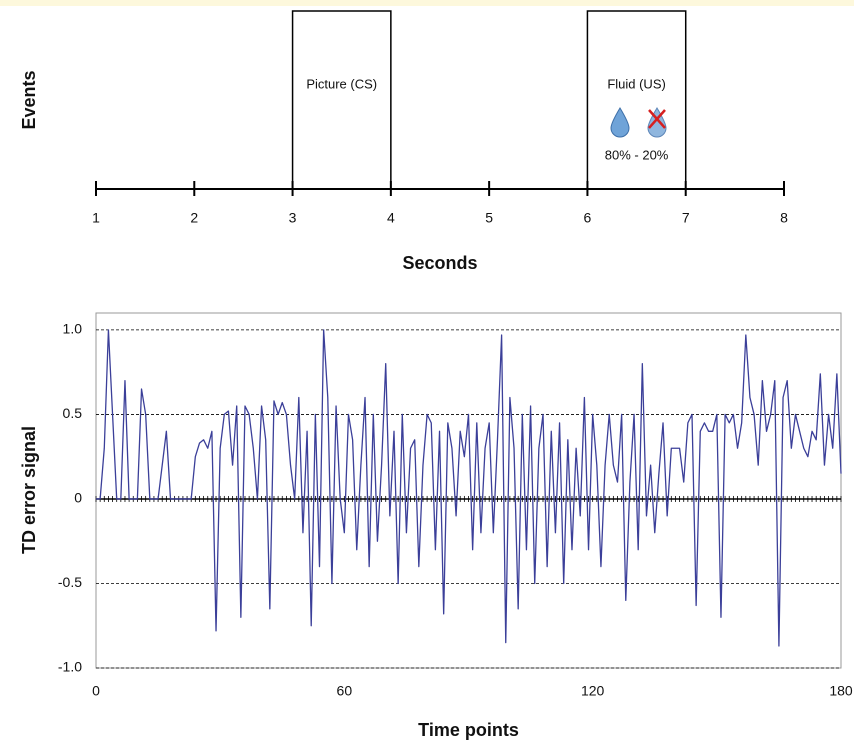  What do you see at coordinates (341, 83) in the screenshot?
I see `event-label: Picture (CS)` at bounding box center [341, 83].